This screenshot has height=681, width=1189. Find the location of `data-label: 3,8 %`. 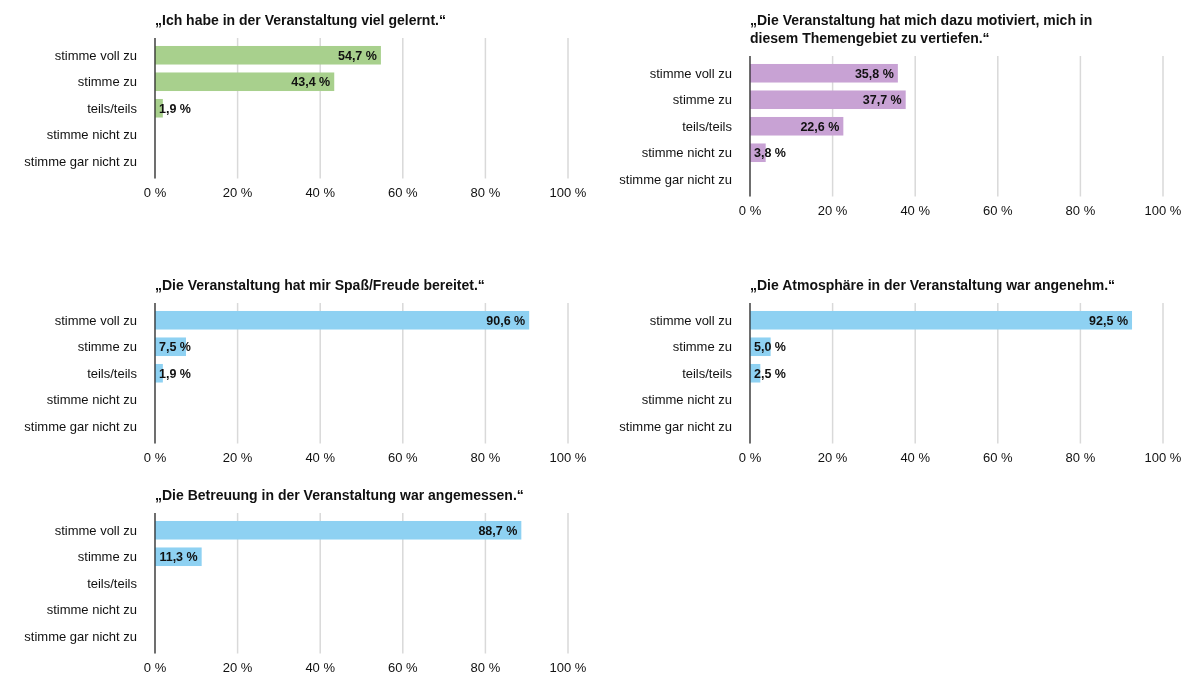

data-label: 3,8 % is located at coordinates (770, 153).